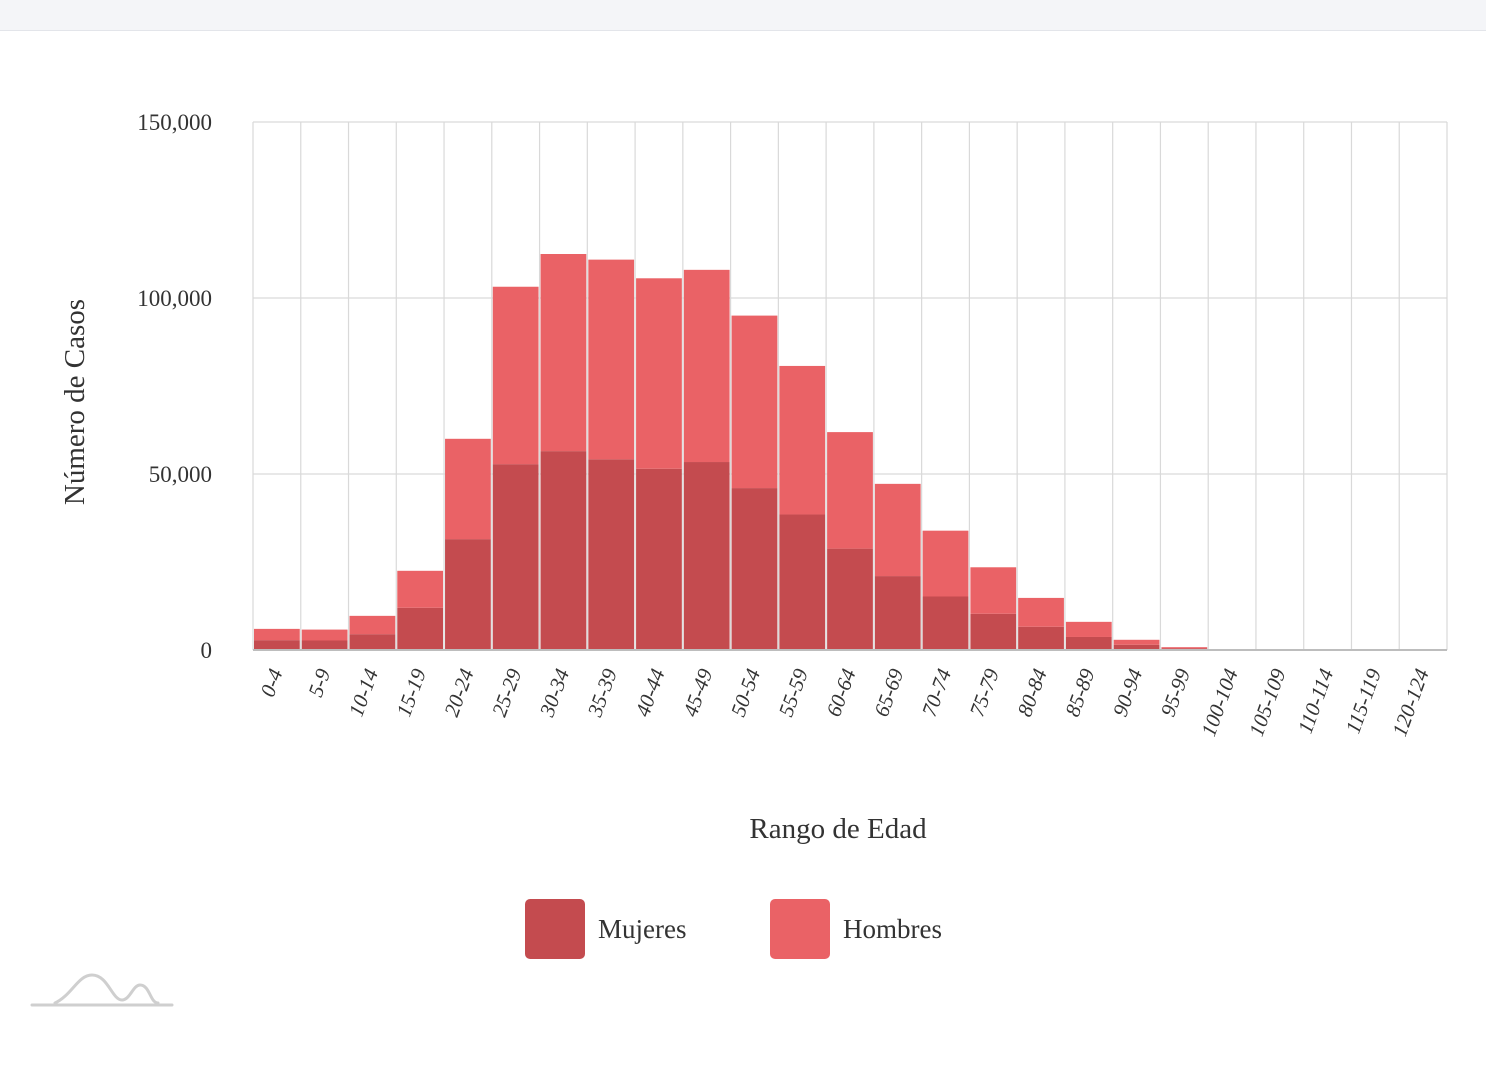  What do you see at coordinates (1364, 701) in the screenshot?
I see `x-tick-label: 115-119` at bounding box center [1364, 701].